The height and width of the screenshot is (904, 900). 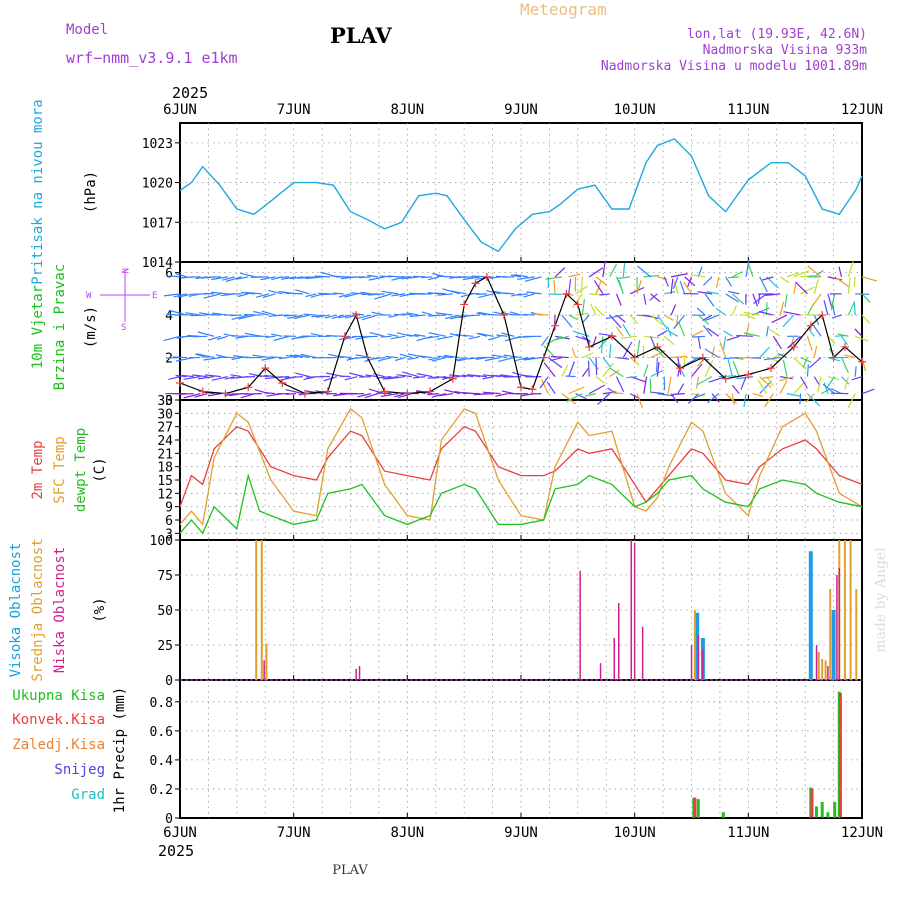 I want to click on cloud-ytick-label: 25, so click(x=165, y=646).